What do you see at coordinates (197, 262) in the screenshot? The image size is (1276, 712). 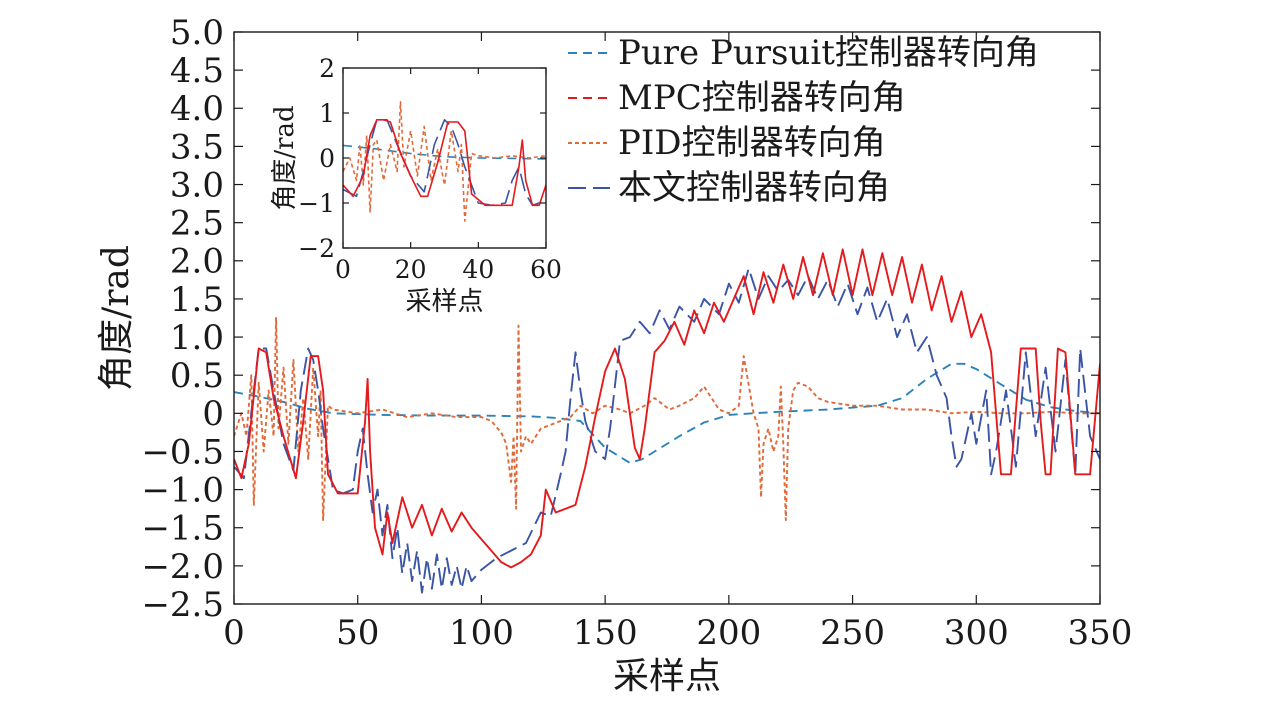 I see `y-tick-label: 2.0` at bounding box center [197, 262].